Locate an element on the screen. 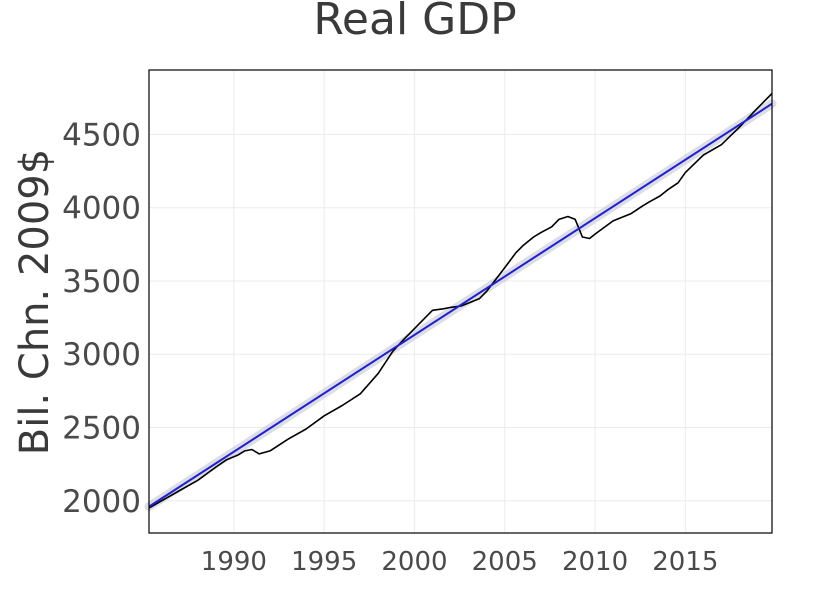 The image size is (831, 593). y-tick-label-2000: 2000 is located at coordinates (101, 502).